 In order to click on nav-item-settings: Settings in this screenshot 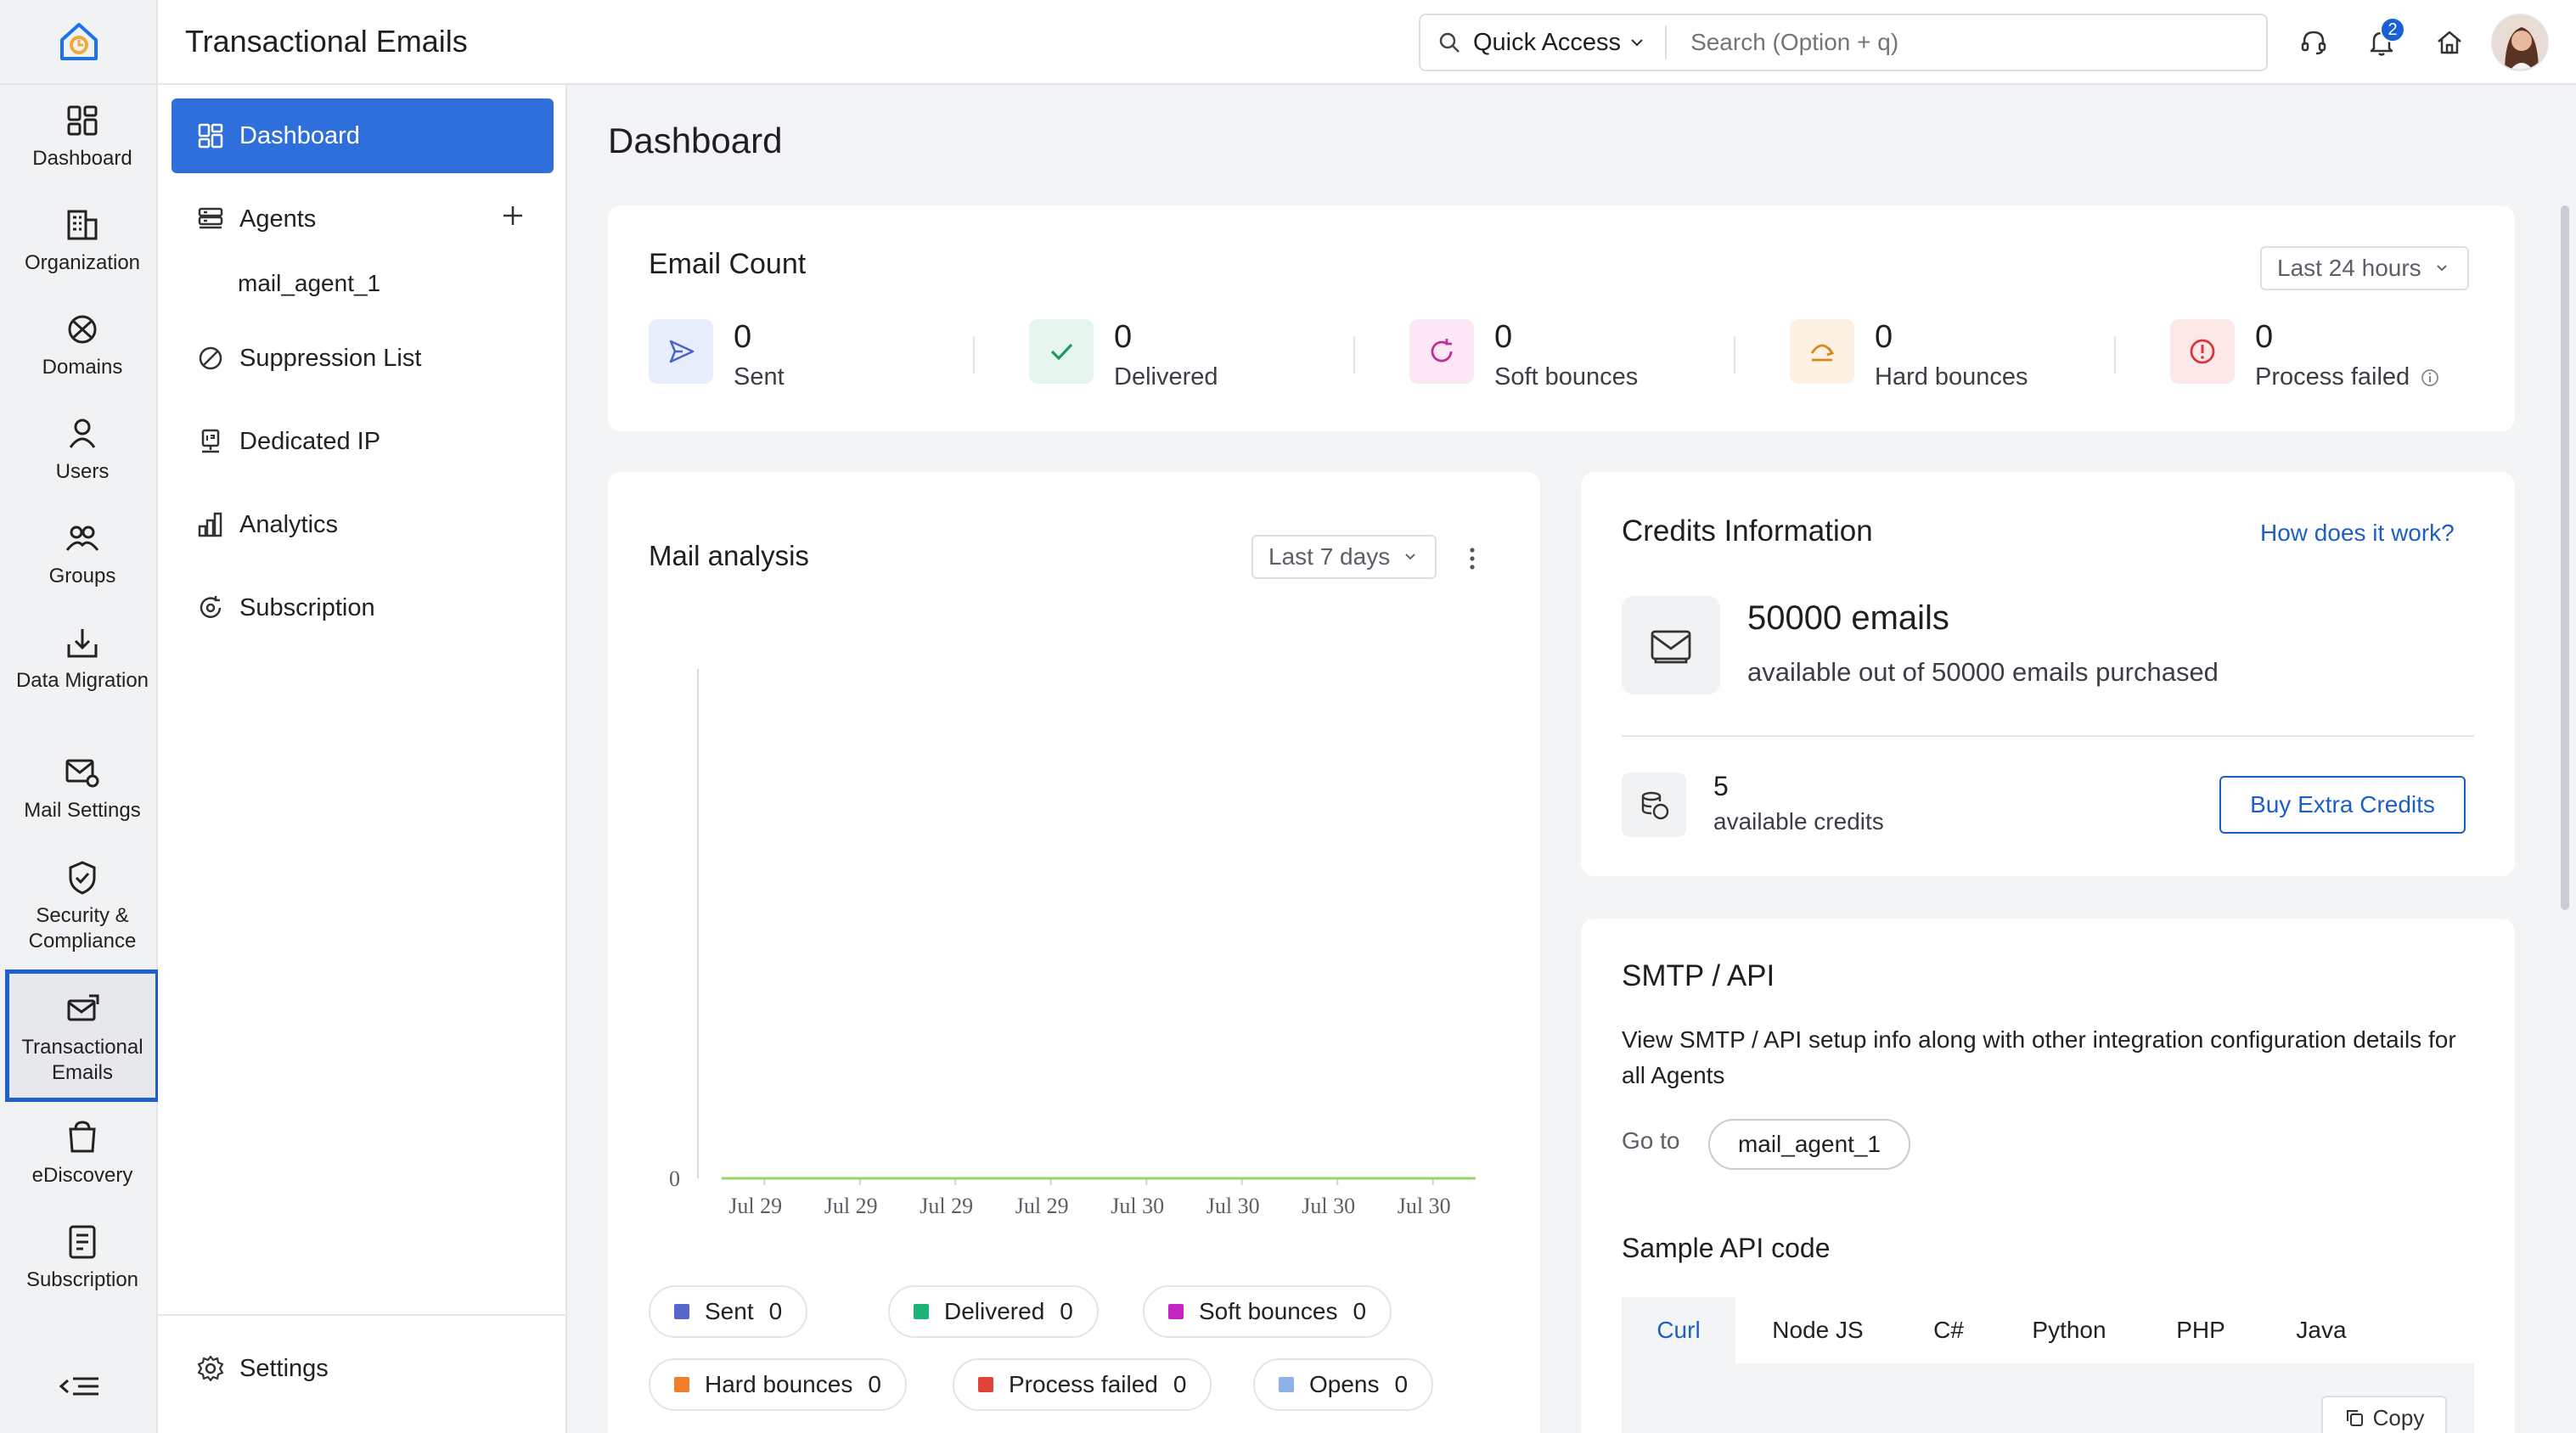, I will do `click(363, 1368)`.